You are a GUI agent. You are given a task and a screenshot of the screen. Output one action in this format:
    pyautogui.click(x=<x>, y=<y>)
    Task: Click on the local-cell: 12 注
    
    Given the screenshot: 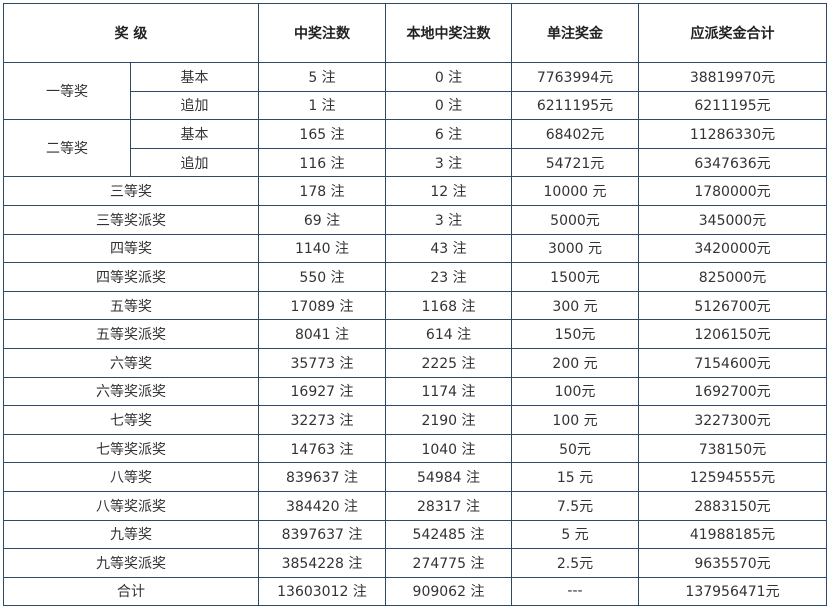 What is the action you would take?
    pyautogui.click(x=448, y=191)
    